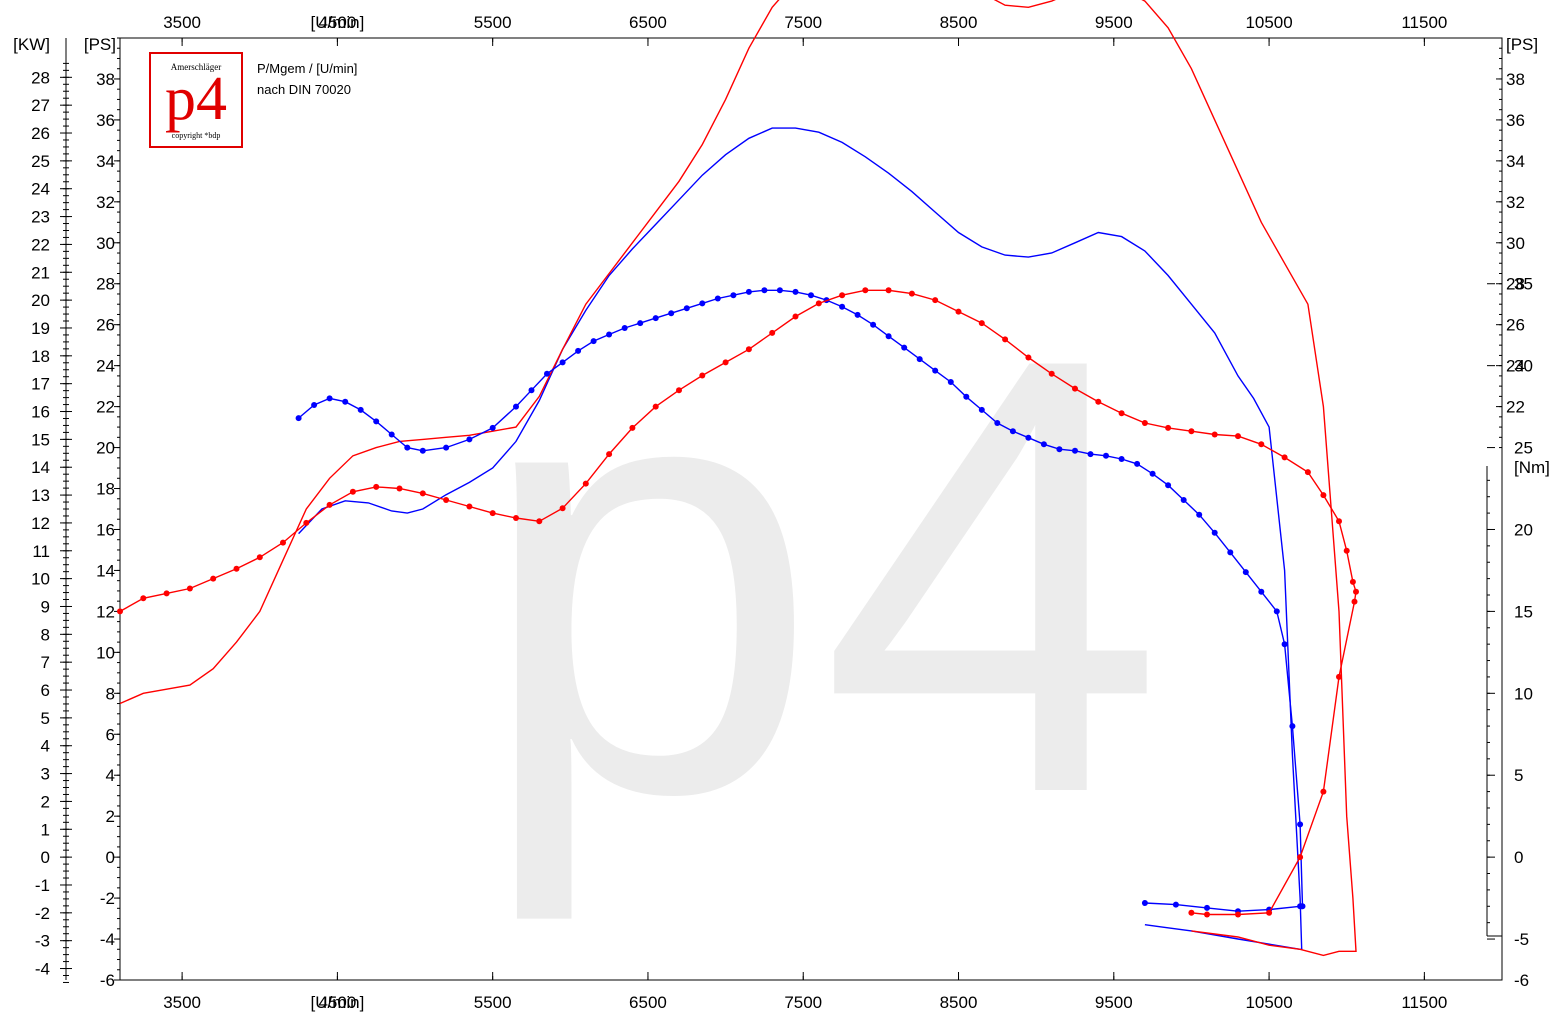 The height and width of the screenshot is (1016, 1562). What do you see at coordinates (959, 1002) in the screenshot?
I see `x-tick-label-bottom: 8500` at bounding box center [959, 1002].